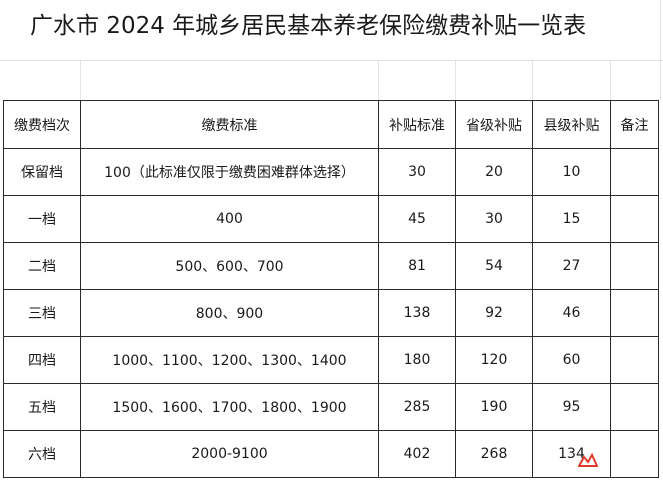 The image size is (663, 488). What do you see at coordinates (229, 266) in the screenshot?
I see `cell-standard: 500、600、700` at bounding box center [229, 266].